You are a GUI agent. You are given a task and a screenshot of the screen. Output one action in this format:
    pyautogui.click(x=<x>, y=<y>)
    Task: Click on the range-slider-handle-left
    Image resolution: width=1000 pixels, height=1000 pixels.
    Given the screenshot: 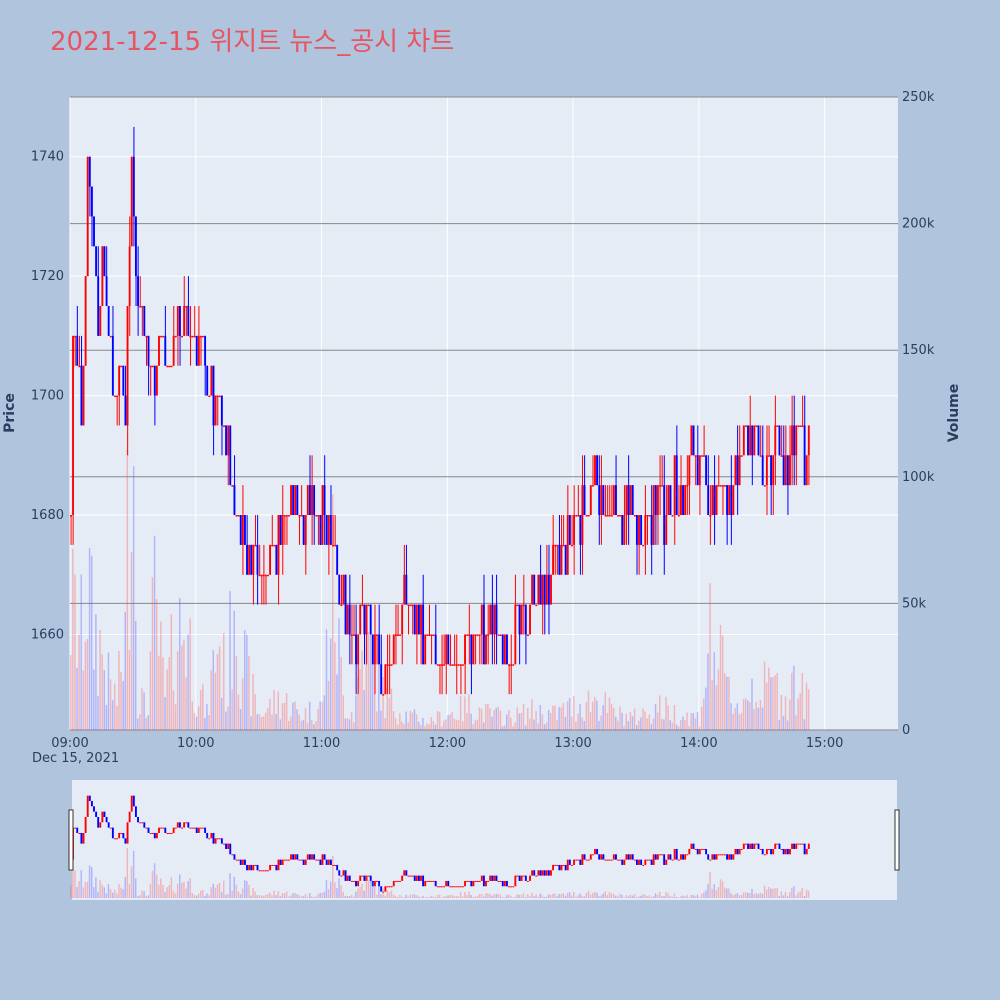 What is the action you would take?
    pyautogui.click(x=71, y=840)
    